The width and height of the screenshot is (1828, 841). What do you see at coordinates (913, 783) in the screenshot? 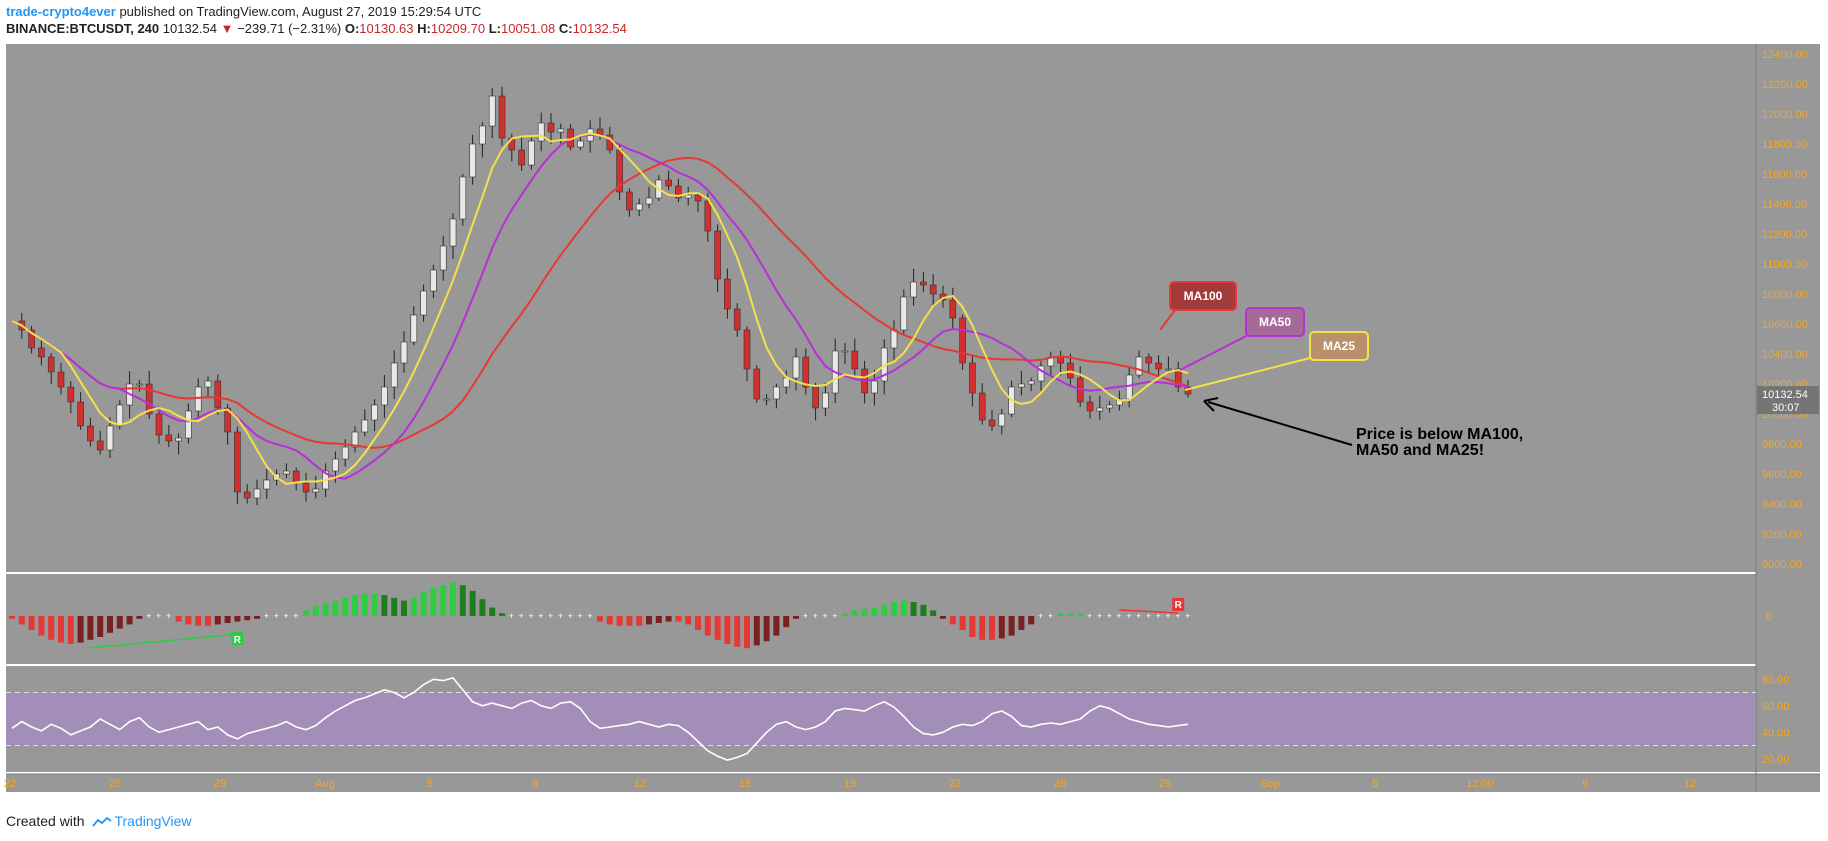
I see `time-axis-area` at bounding box center [913, 783].